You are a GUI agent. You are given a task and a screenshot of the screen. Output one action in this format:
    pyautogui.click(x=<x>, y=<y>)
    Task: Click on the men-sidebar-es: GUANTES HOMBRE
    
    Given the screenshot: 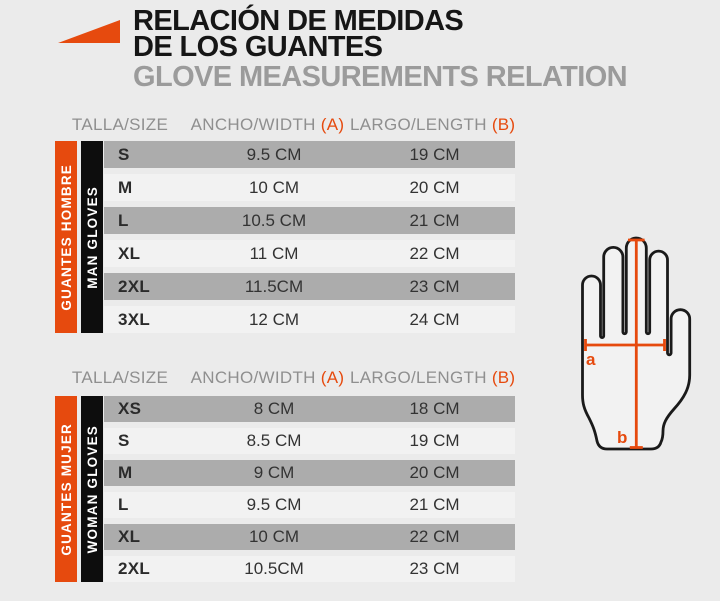 What is the action you would take?
    pyautogui.click(x=66, y=237)
    